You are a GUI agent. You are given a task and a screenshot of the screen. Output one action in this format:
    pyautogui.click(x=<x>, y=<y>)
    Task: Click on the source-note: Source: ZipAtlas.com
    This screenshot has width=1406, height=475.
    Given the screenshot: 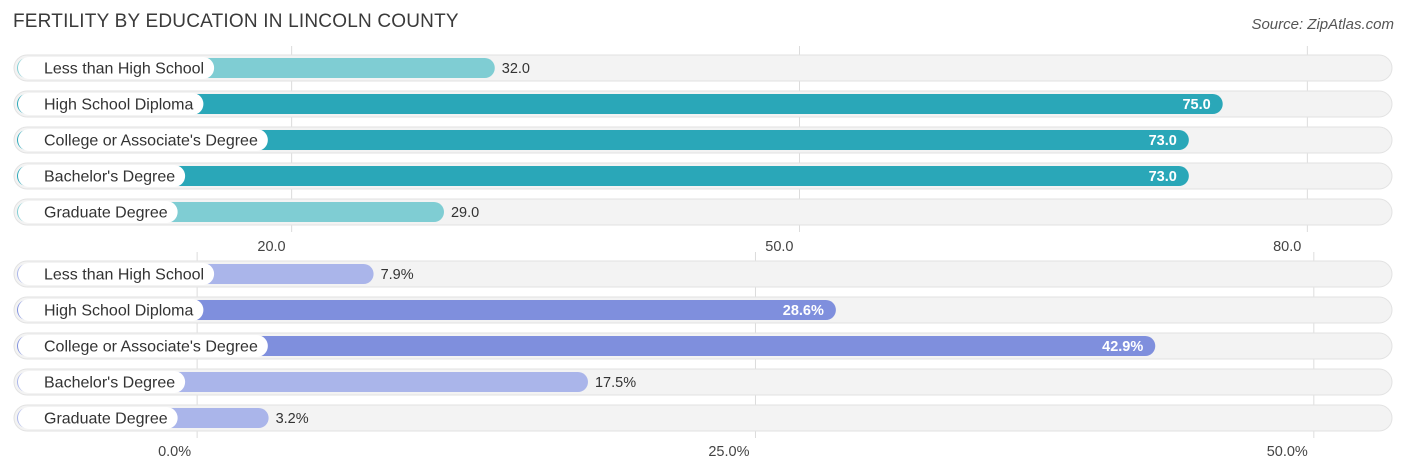 What is the action you would take?
    pyautogui.click(x=1322, y=24)
    